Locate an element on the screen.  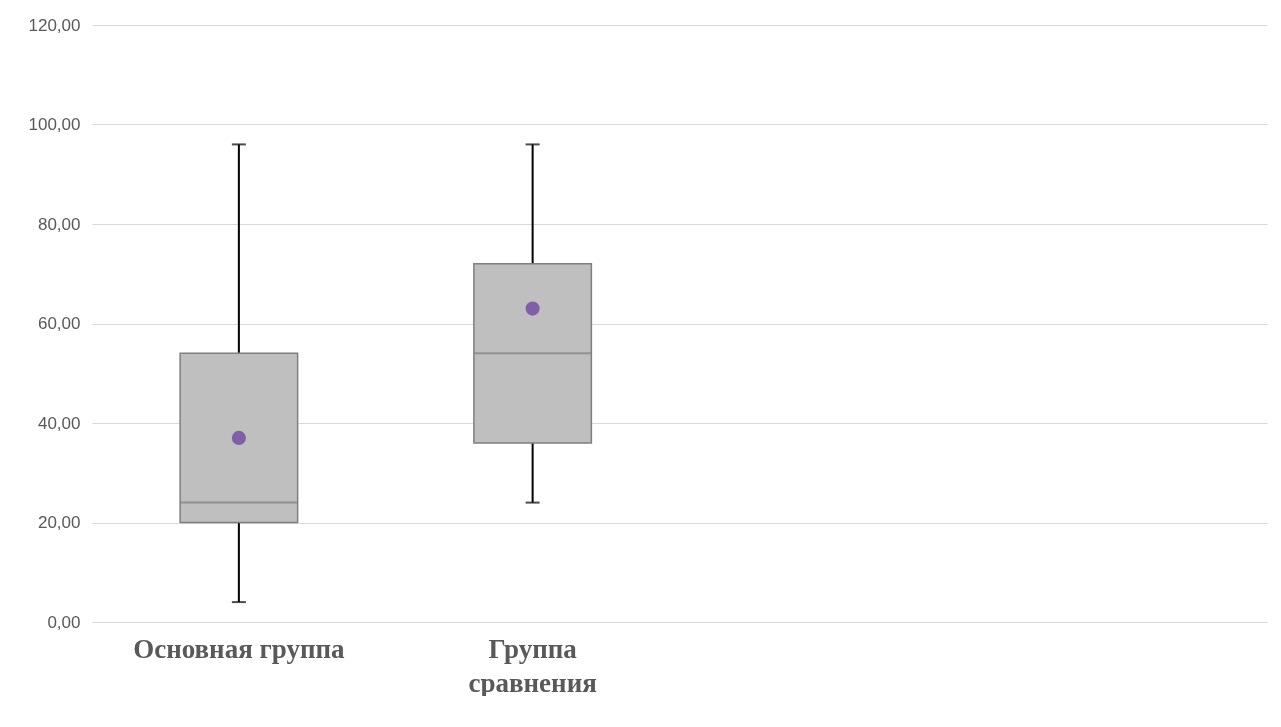
y-tick-label: 0,00 is located at coordinates (64, 622).